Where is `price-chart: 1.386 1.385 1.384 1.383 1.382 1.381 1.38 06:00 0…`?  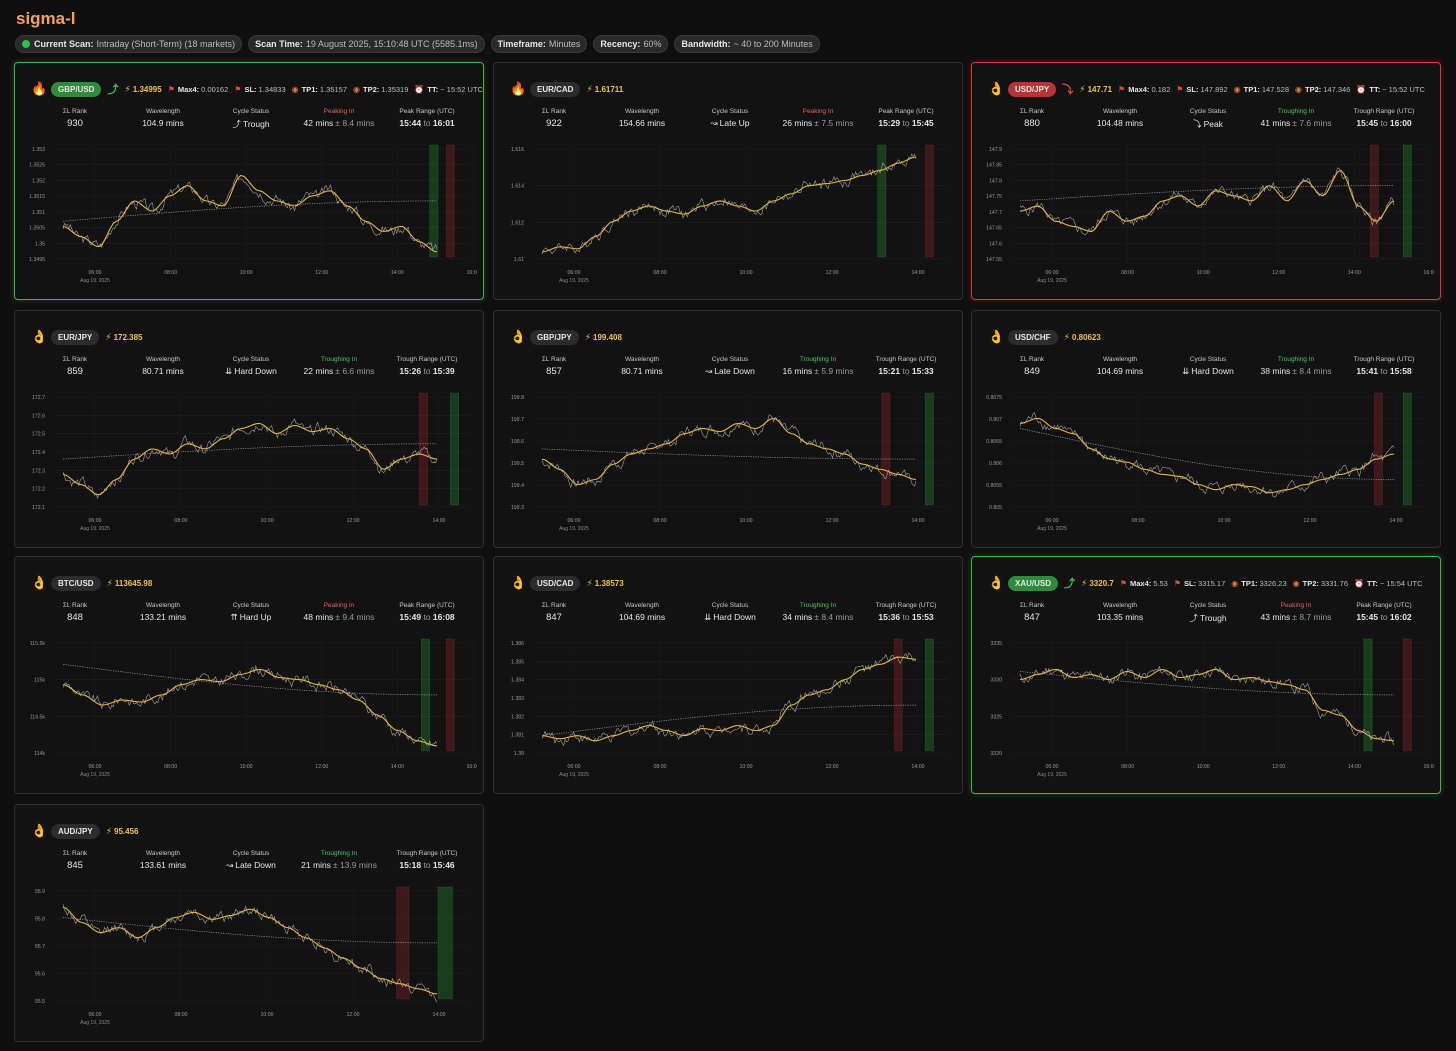 price-chart: 1.386 1.385 1.384 1.383 1.382 1.381 1.38 06:00 0… is located at coordinates (728, 708).